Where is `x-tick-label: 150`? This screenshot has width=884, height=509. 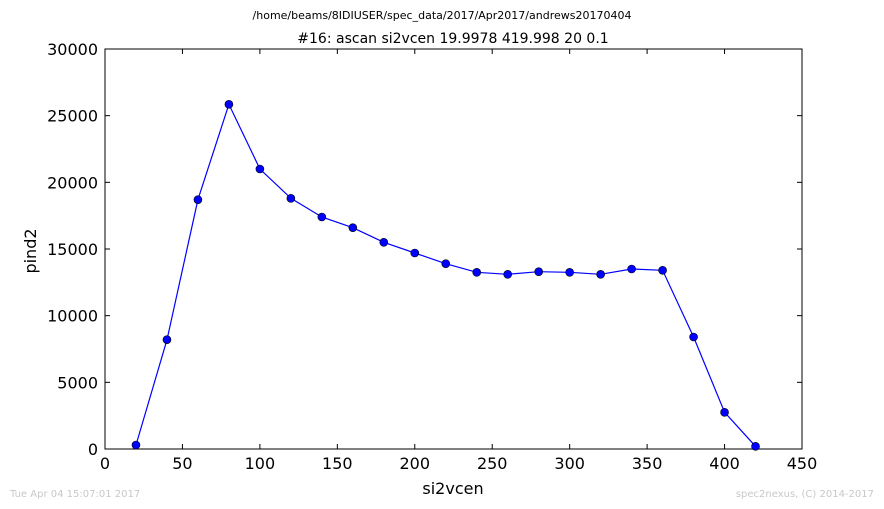
x-tick-label: 150 is located at coordinates (337, 463).